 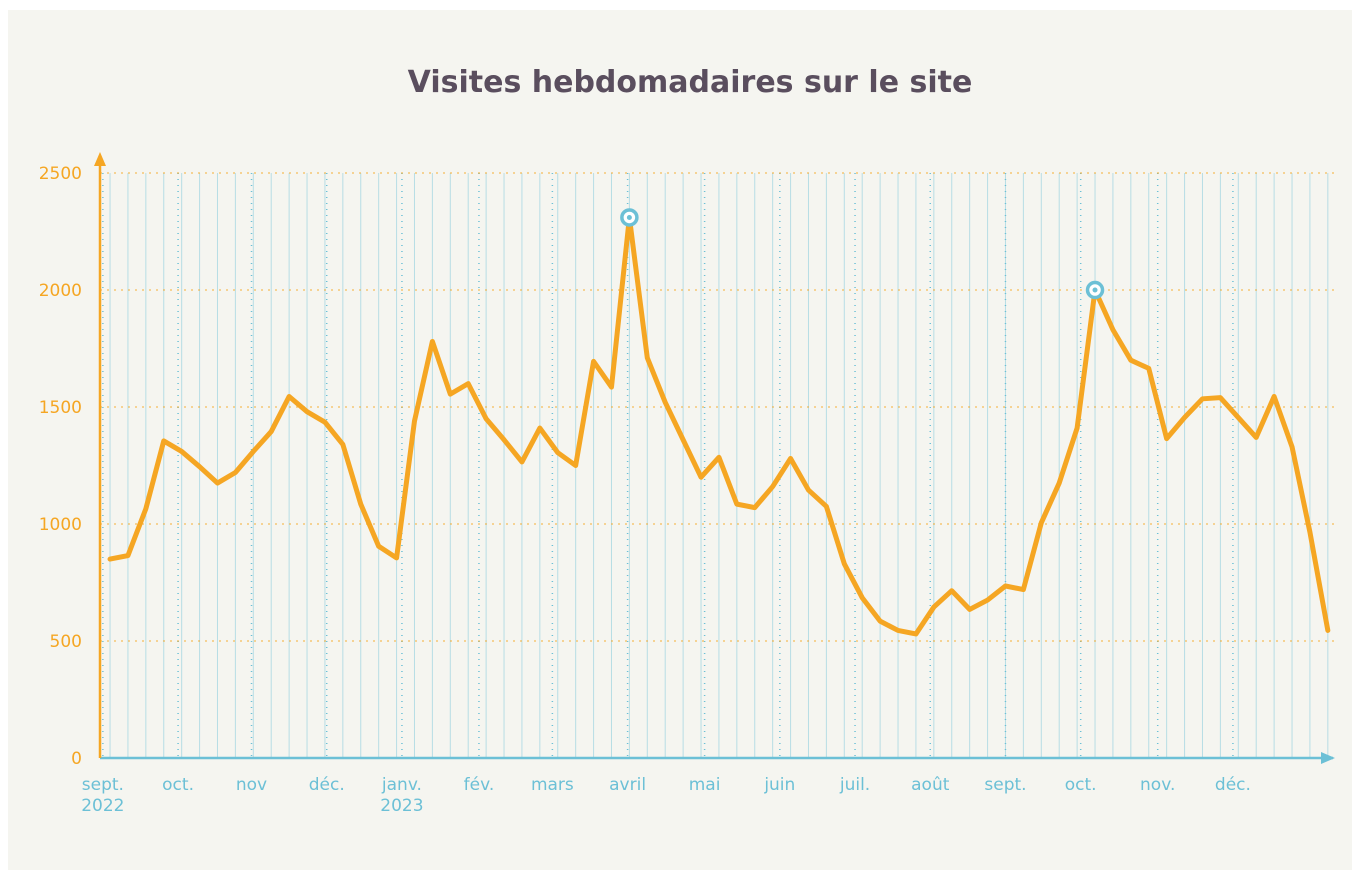 I want to click on y-tick-label: 2500, so click(x=60, y=174).